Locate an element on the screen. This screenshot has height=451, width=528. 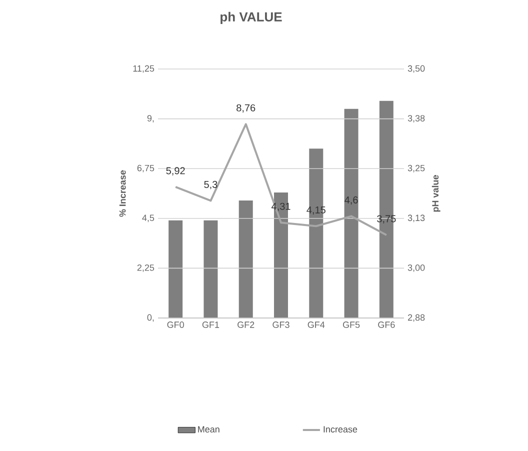
x-tick-label: GF0 is located at coordinates (175, 325).